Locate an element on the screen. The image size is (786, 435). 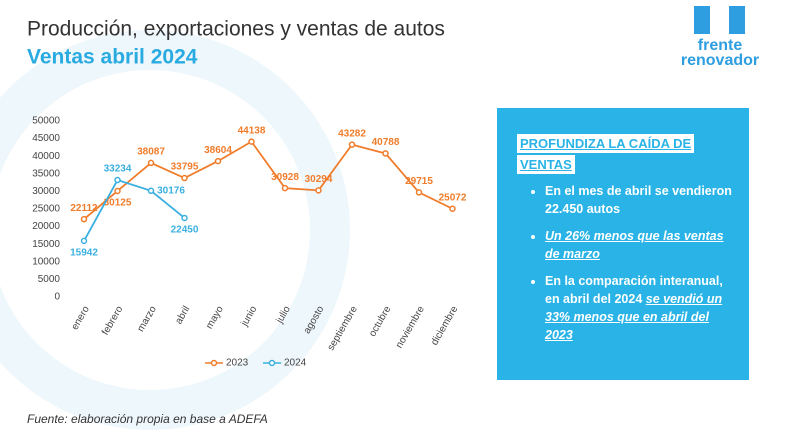
bullet: Un 26% menos que las ventas de marzo is located at coordinates (639, 245).